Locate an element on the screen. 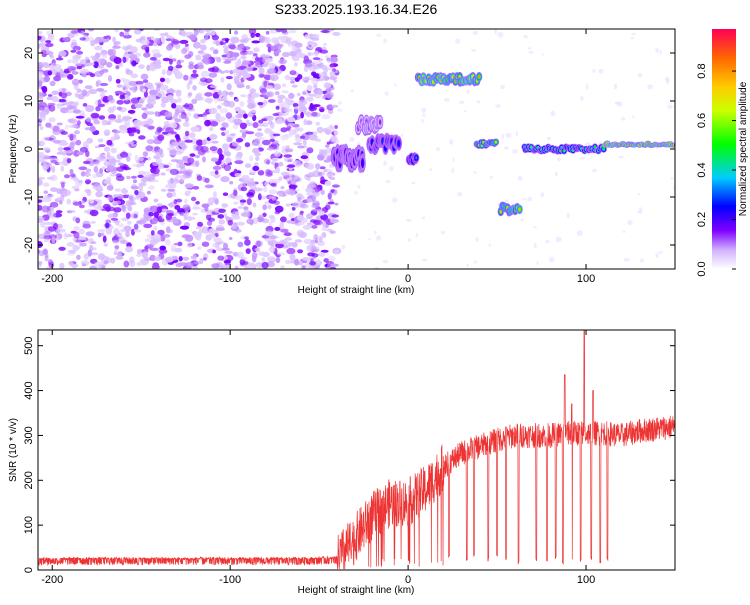 The height and width of the screenshot is (605, 750). top-x-tick-label: -100 is located at coordinates (230, 279).